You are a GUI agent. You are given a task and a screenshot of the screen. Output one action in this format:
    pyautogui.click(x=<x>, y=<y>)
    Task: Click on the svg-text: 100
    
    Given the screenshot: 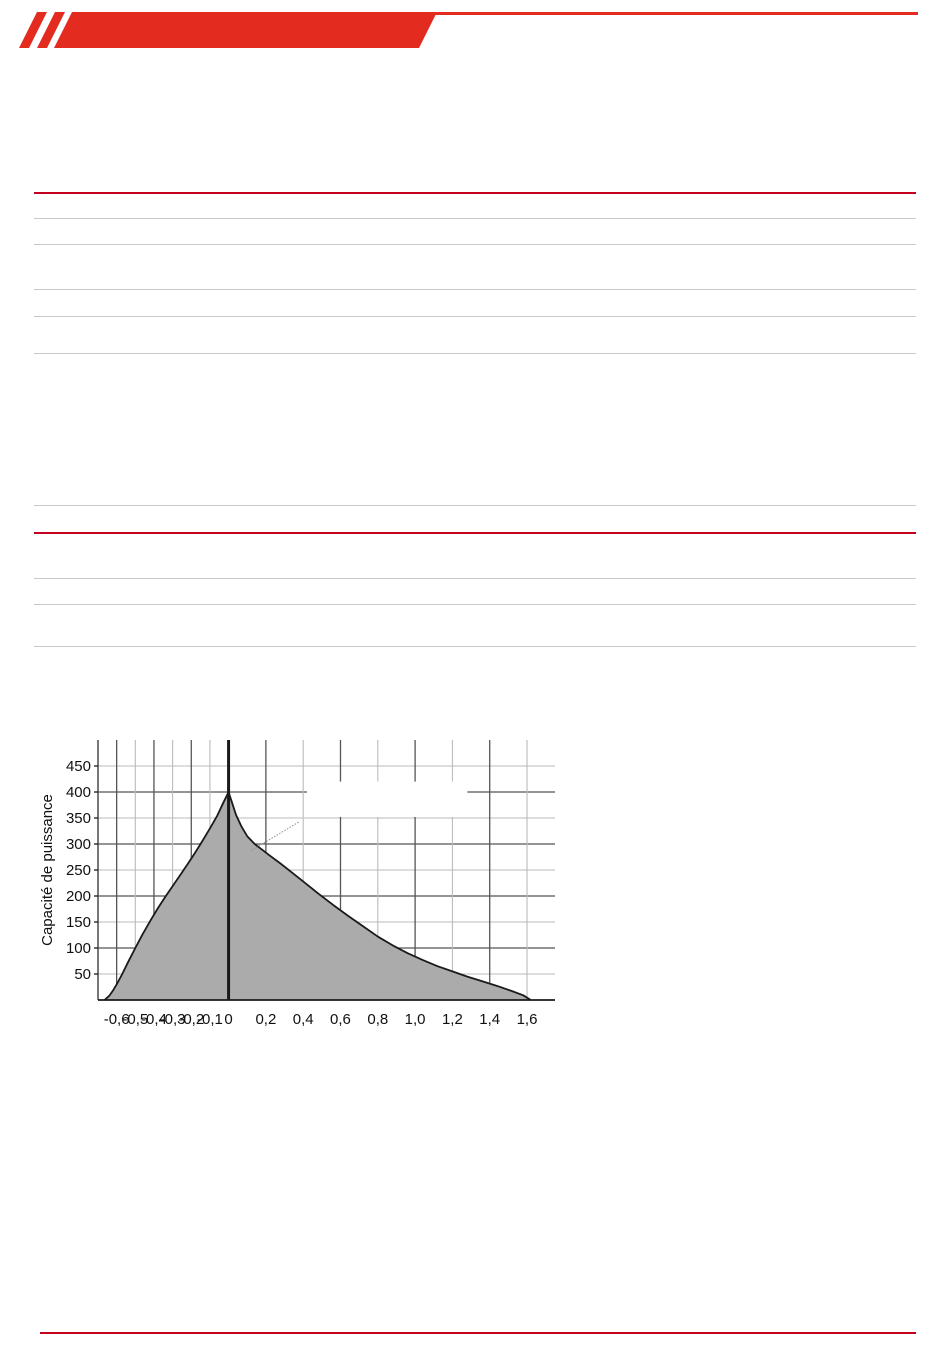 What is the action you would take?
    pyautogui.click(x=78, y=948)
    